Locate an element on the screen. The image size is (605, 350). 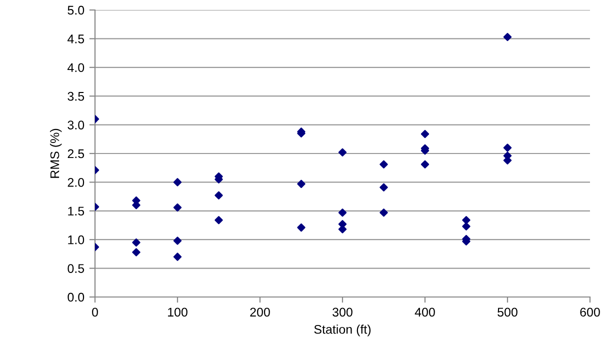
x-tick-label: 400 is located at coordinates (424, 312).